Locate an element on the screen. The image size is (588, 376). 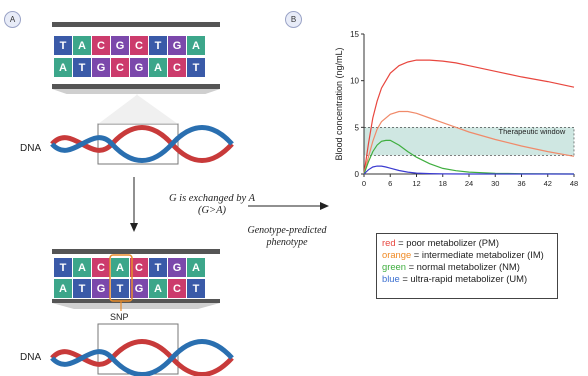
dna-label-top: DNA is located at coordinates (31, 148).